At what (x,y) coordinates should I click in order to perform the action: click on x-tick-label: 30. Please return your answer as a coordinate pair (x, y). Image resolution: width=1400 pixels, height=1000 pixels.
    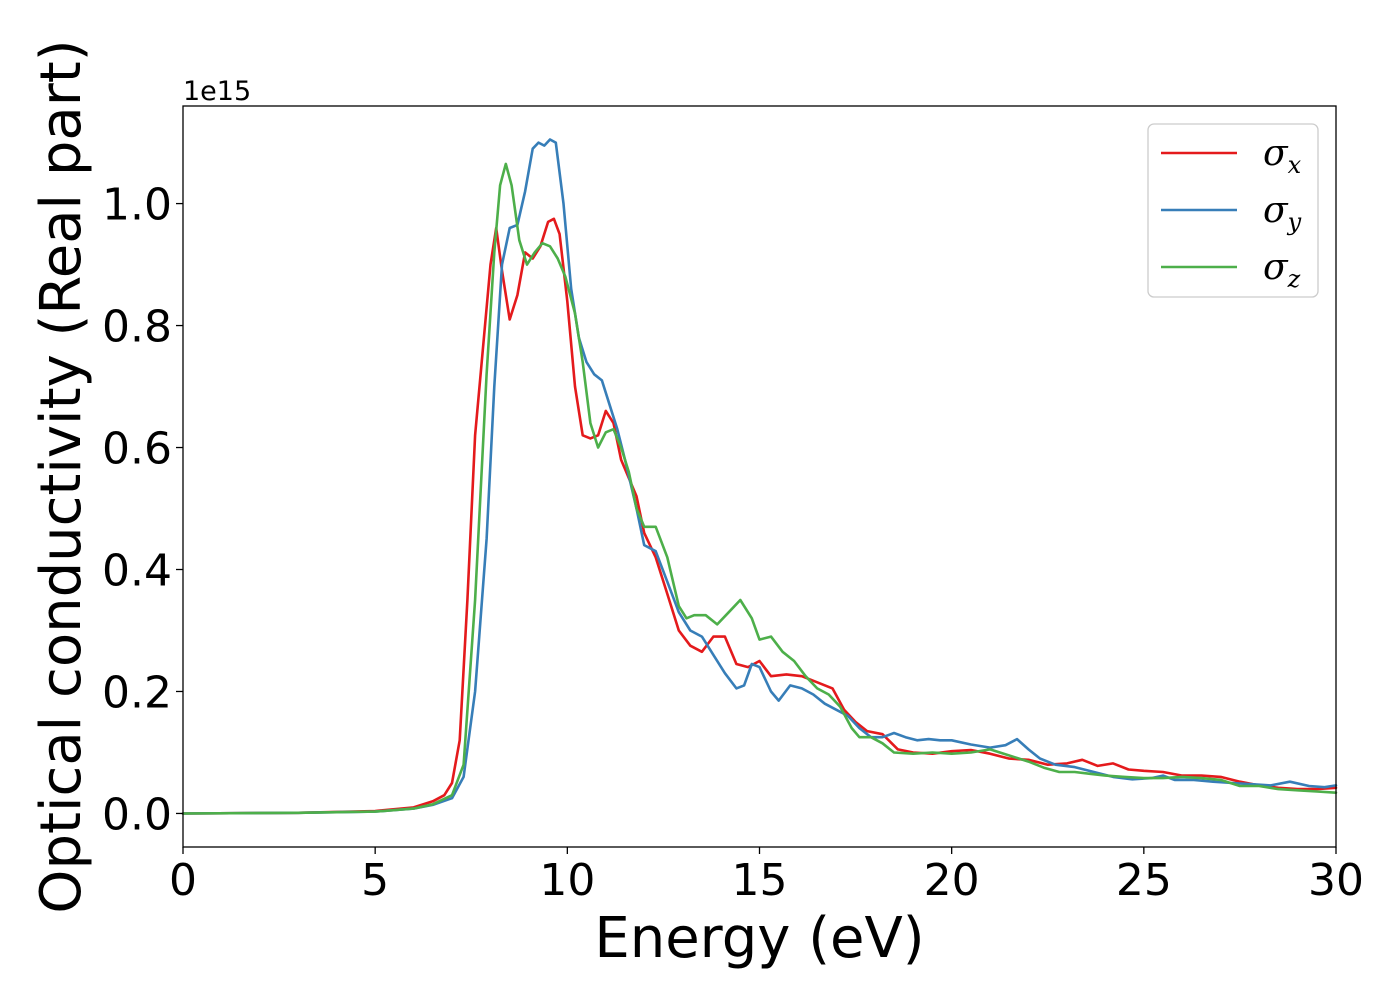
    Looking at the image, I should click on (1336, 880).